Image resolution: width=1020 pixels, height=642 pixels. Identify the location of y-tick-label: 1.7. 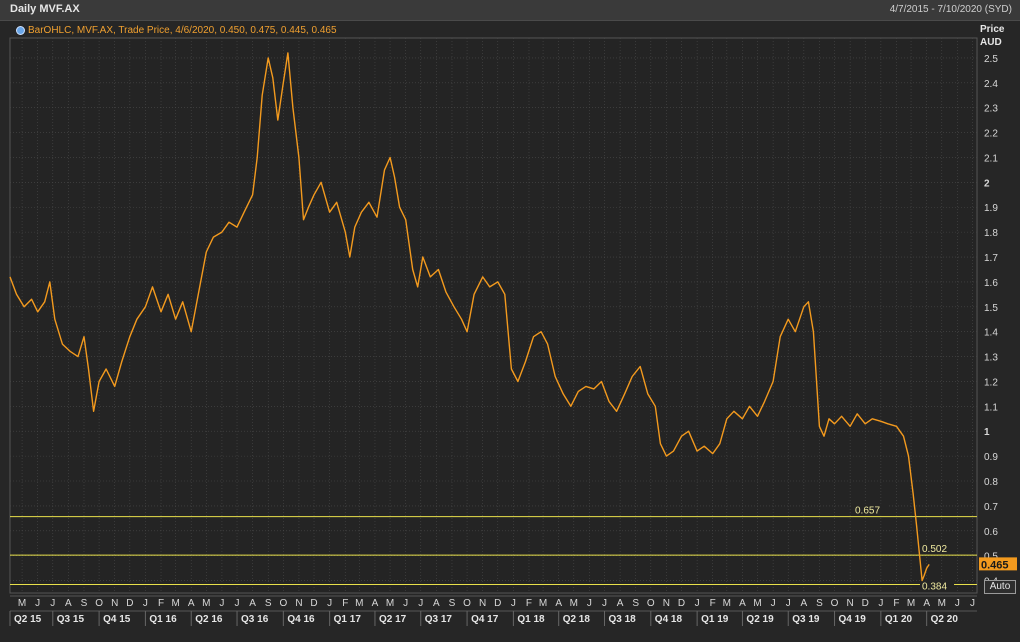
(991, 258).